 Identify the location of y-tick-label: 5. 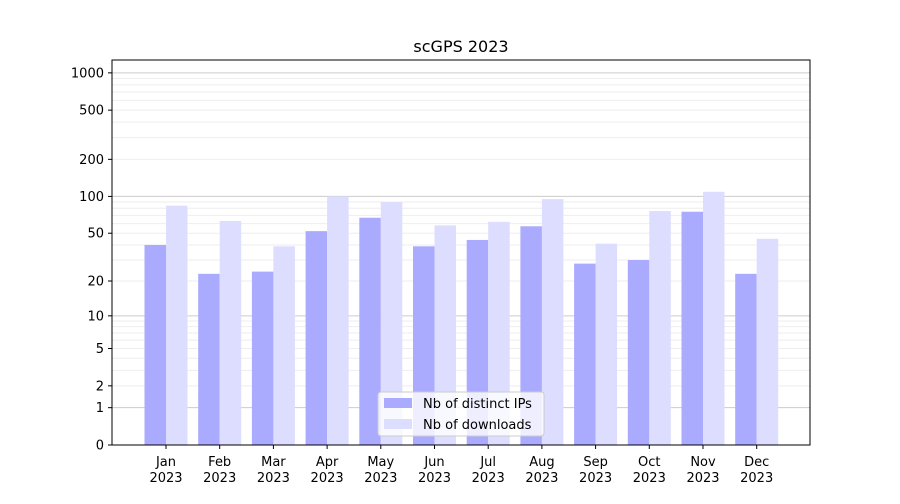
(100, 349).